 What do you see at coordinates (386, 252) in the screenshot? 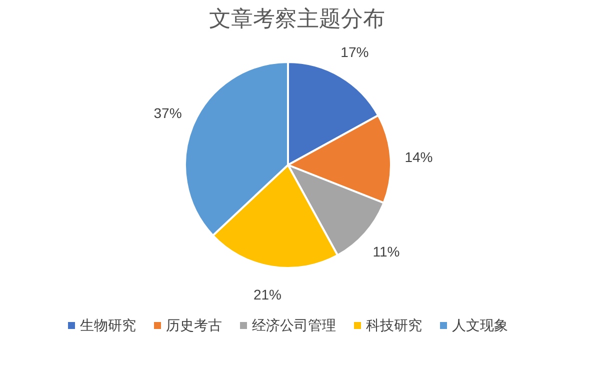
I see `data-label: 11%` at bounding box center [386, 252].